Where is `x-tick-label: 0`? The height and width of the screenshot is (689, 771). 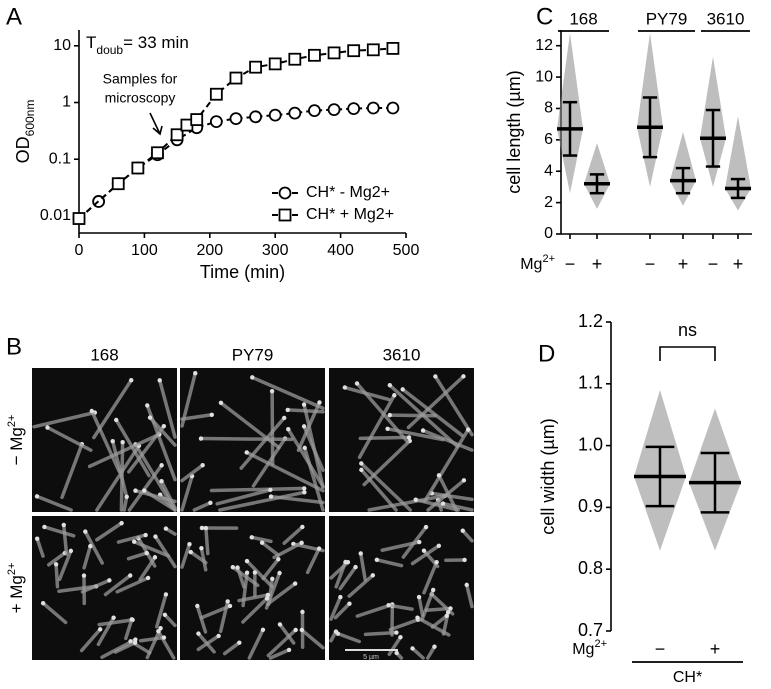
x-tick-label: 0 is located at coordinates (79, 250).